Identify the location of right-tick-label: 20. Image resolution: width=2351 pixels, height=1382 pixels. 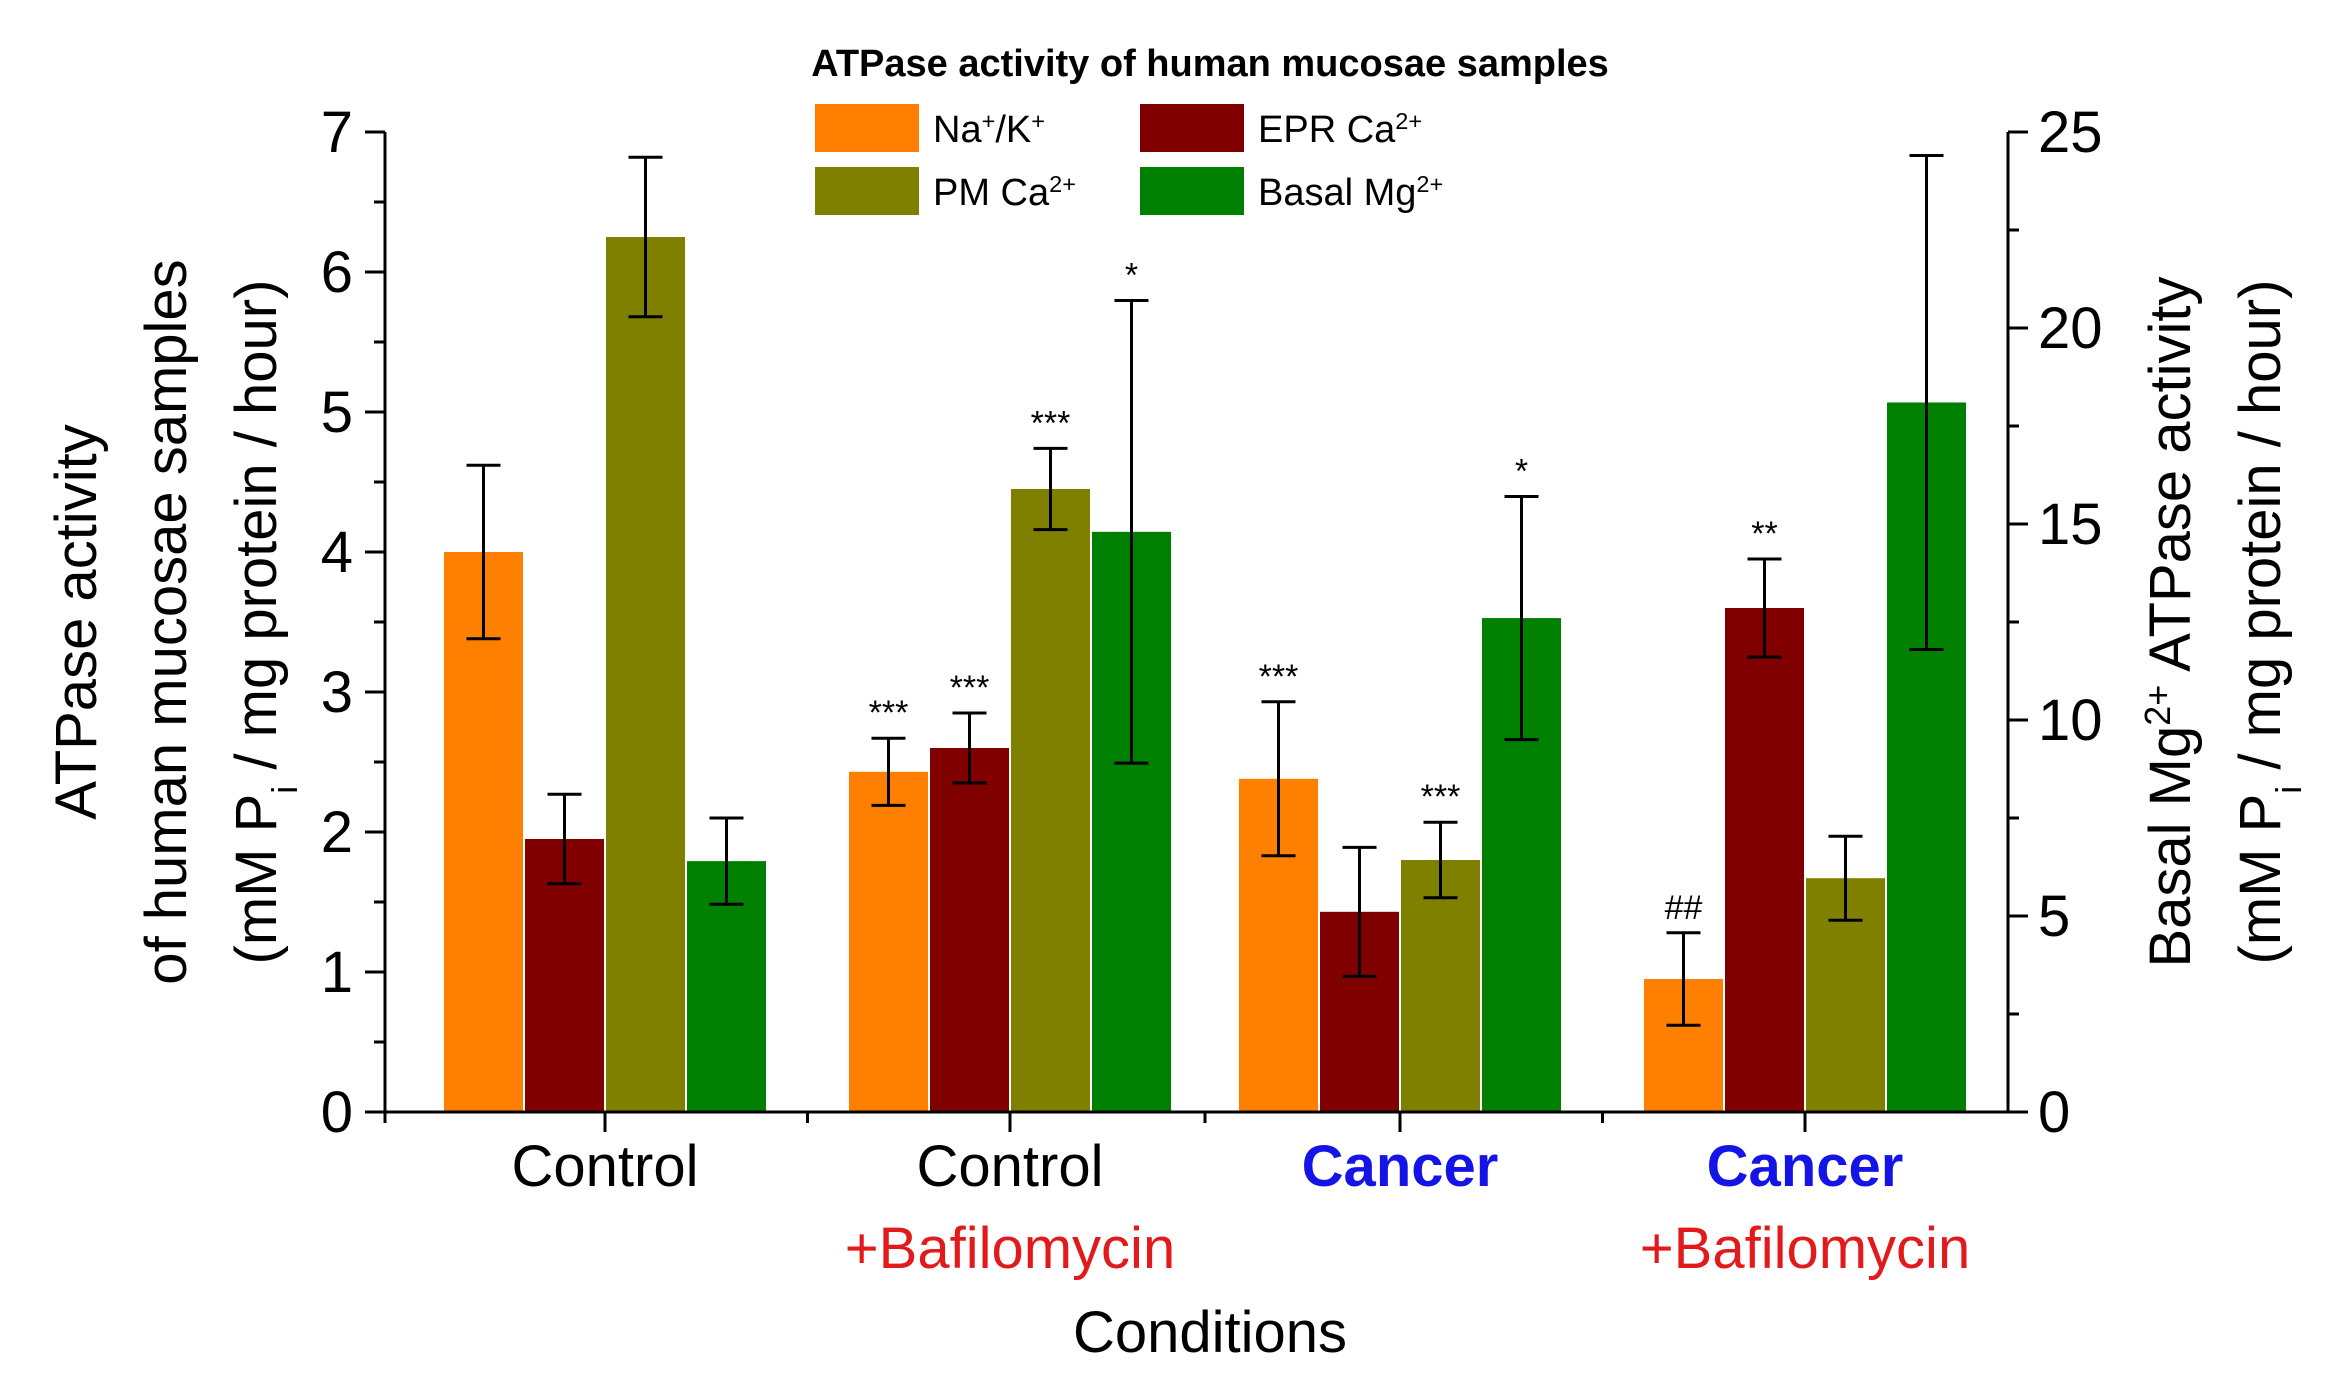
(2070, 328).